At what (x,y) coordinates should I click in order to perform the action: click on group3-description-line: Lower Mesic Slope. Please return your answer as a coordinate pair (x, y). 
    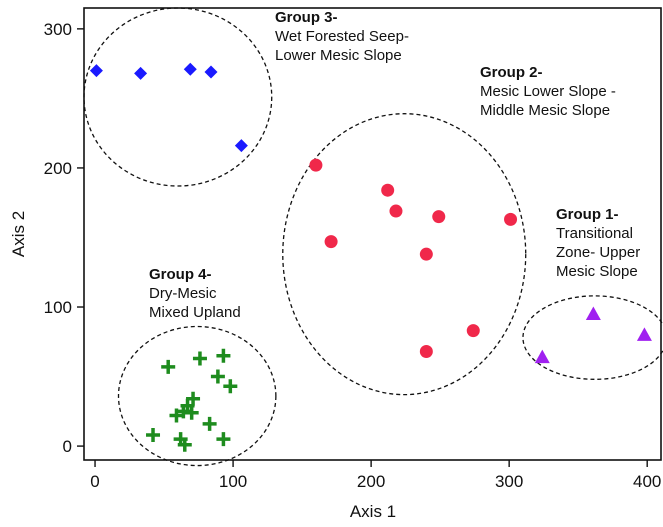
    Looking at the image, I should click on (338, 55).